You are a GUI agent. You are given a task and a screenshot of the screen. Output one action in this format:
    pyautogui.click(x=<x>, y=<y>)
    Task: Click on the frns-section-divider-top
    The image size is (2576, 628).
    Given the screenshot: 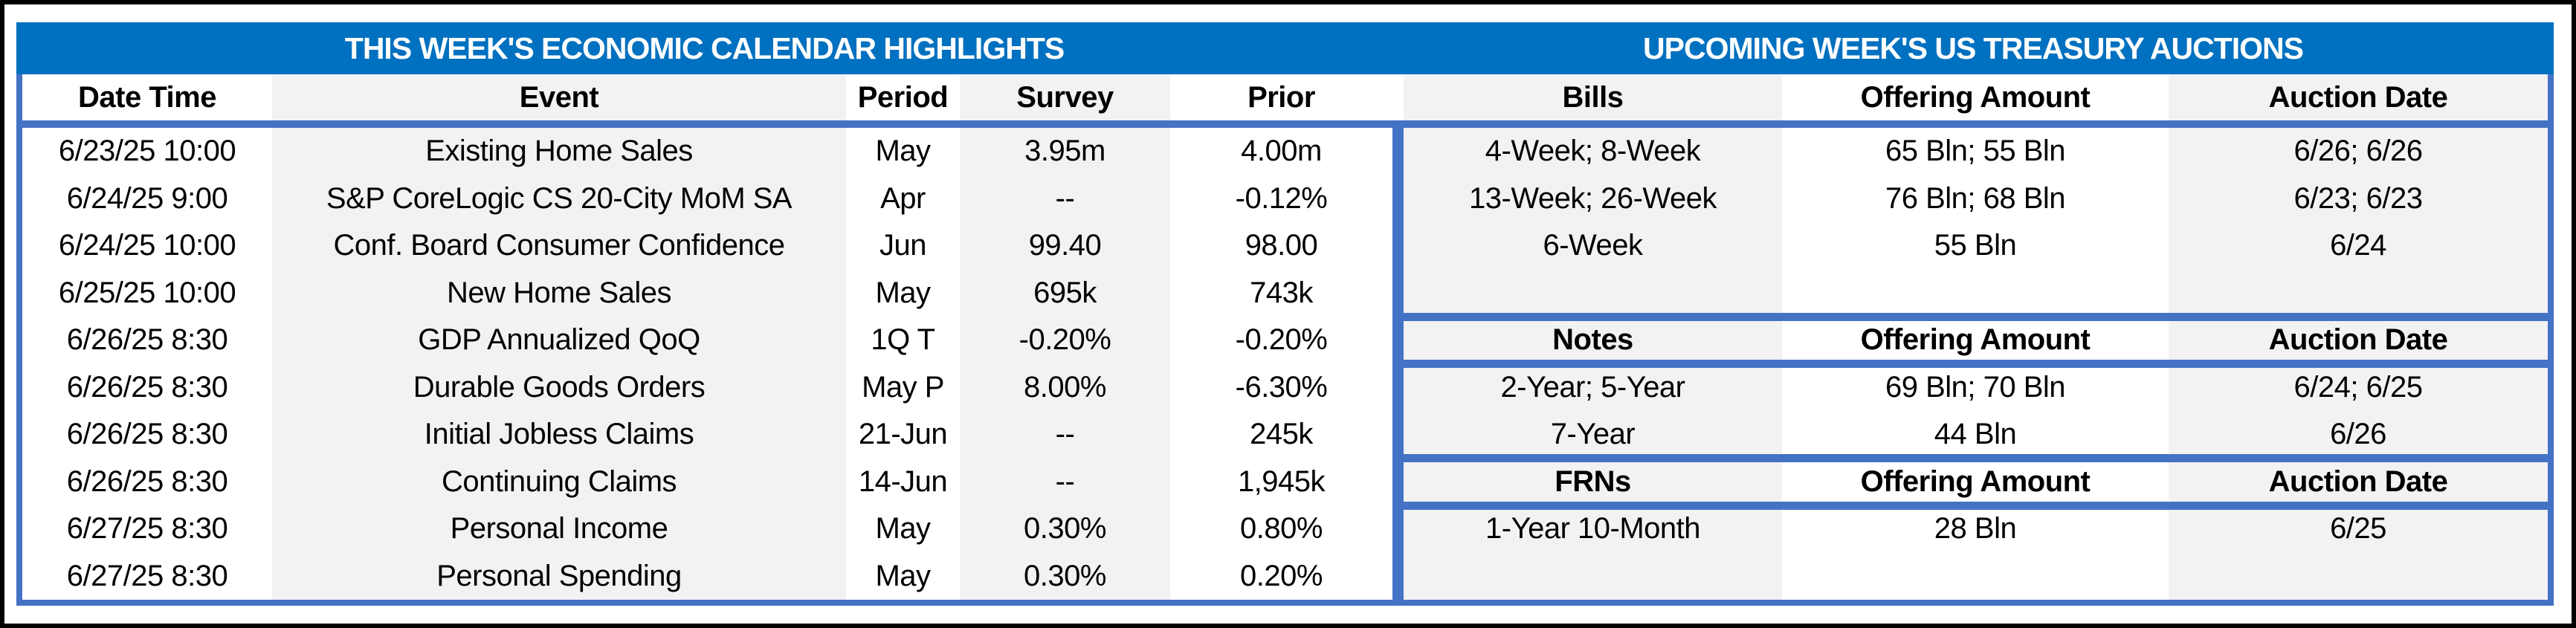 What is the action you would take?
    pyautogui.click(x=1973, y=458)
    